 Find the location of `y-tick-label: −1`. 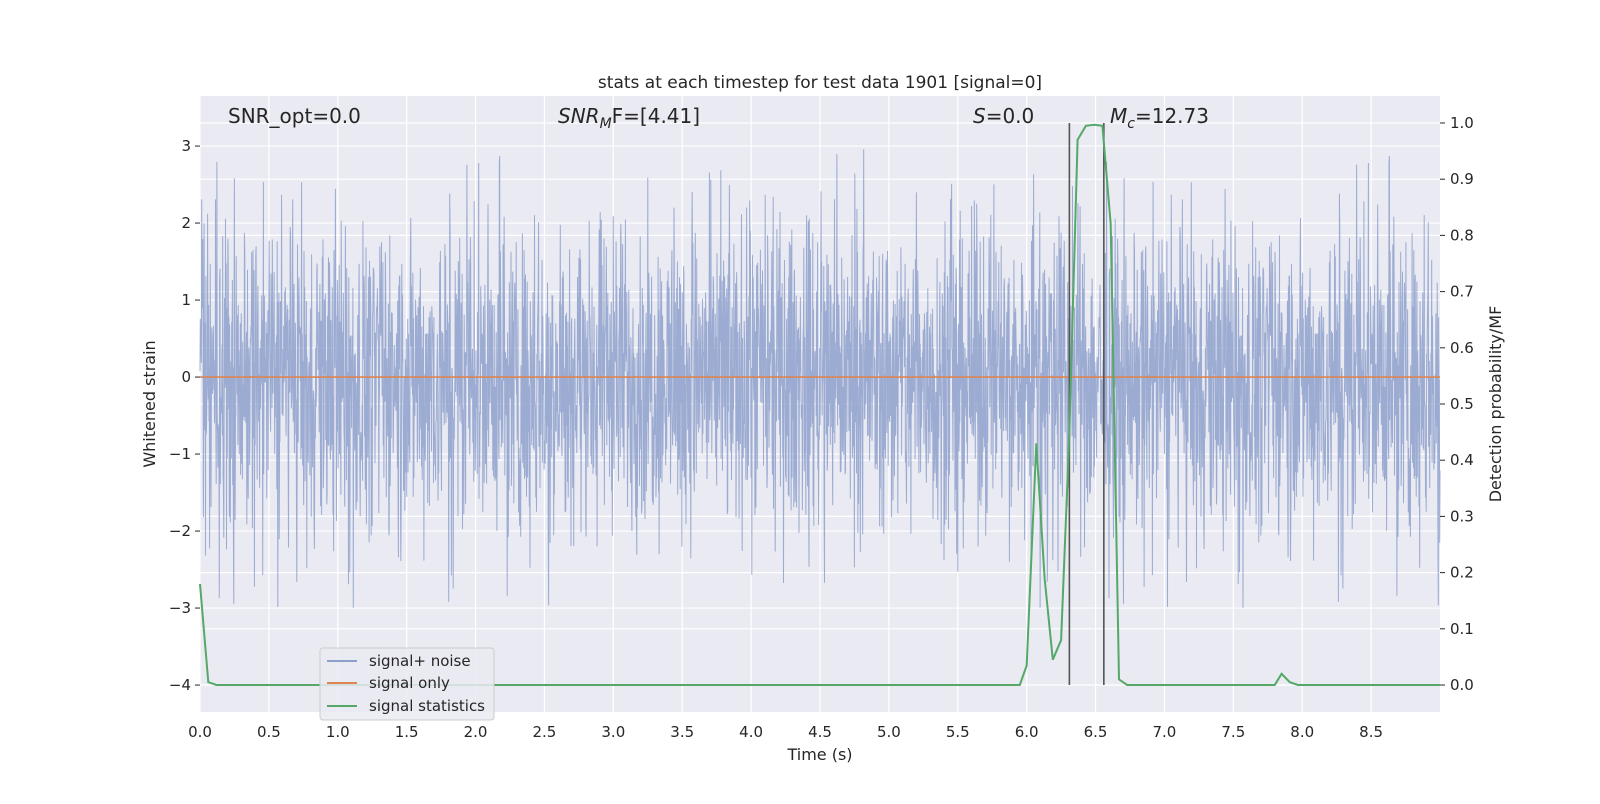

y-tick-label: −1 is located at coordinates (180, 454).